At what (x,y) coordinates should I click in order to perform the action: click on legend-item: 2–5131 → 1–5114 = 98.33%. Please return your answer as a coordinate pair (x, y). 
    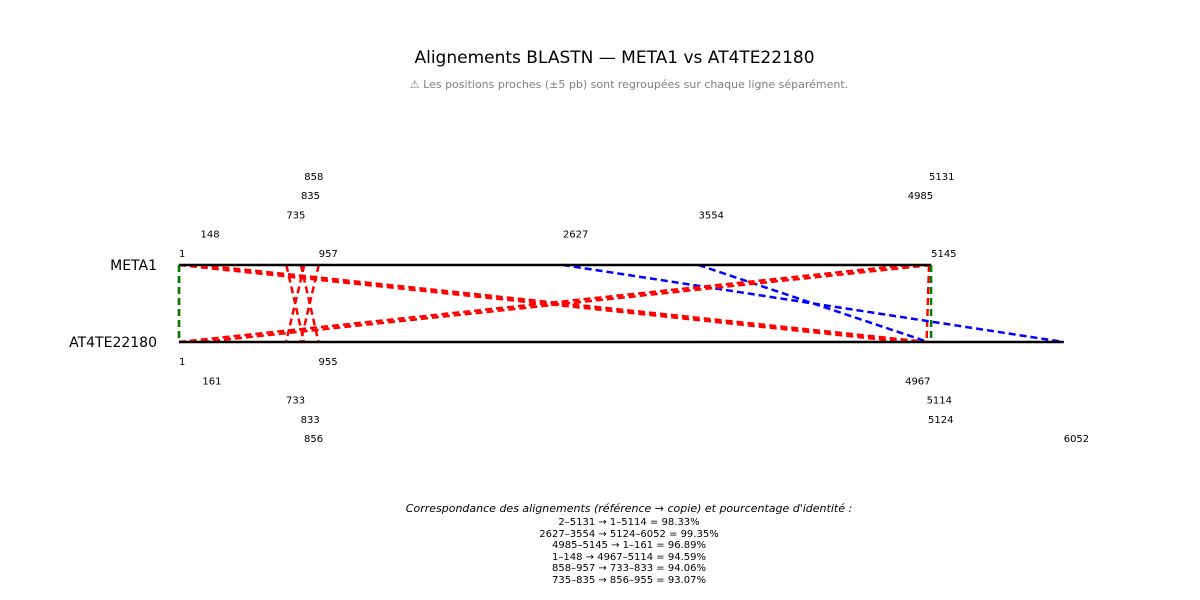
    Looking at the image, I should click on (629, 522).